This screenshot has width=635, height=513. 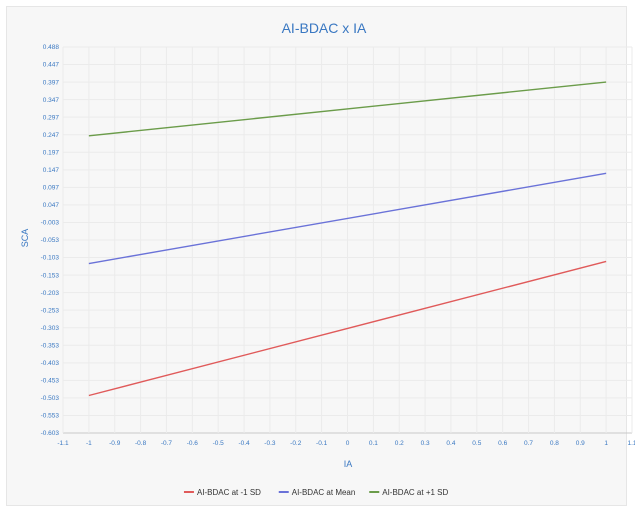 What do you see at coordinates (324, 492) in the screenshot?
I see `legend-label: AI-BDAC at Mean` at bounding box center [324, 492].